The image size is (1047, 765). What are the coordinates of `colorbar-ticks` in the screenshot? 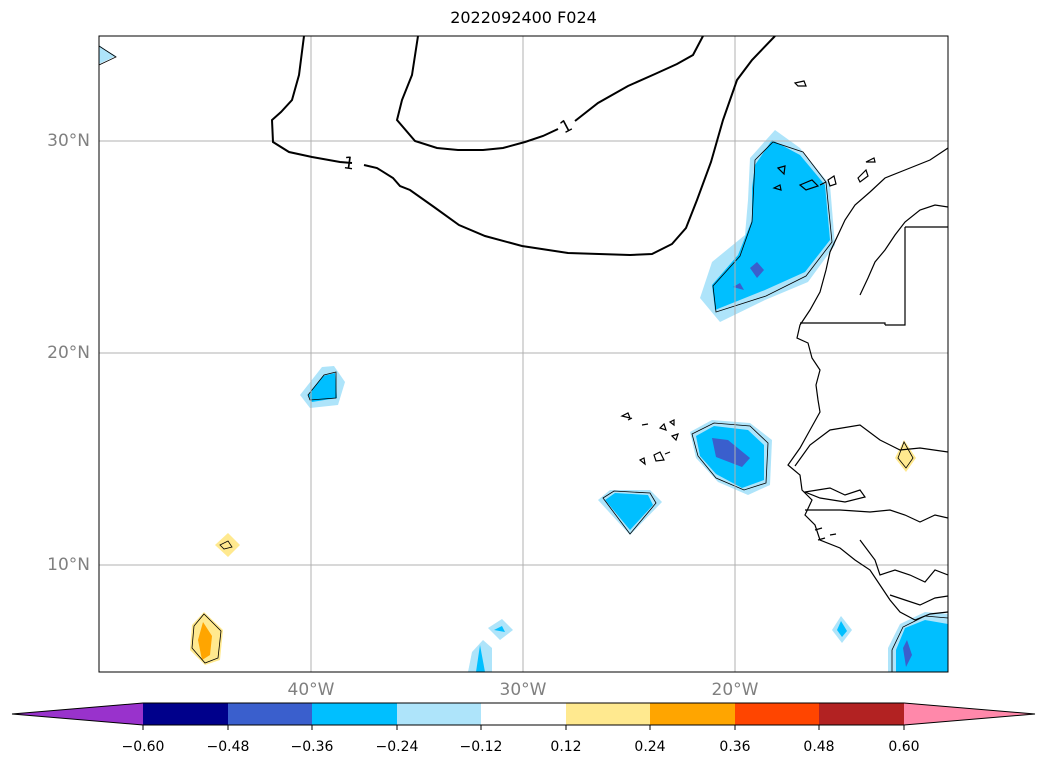 It's located at (523, 727).